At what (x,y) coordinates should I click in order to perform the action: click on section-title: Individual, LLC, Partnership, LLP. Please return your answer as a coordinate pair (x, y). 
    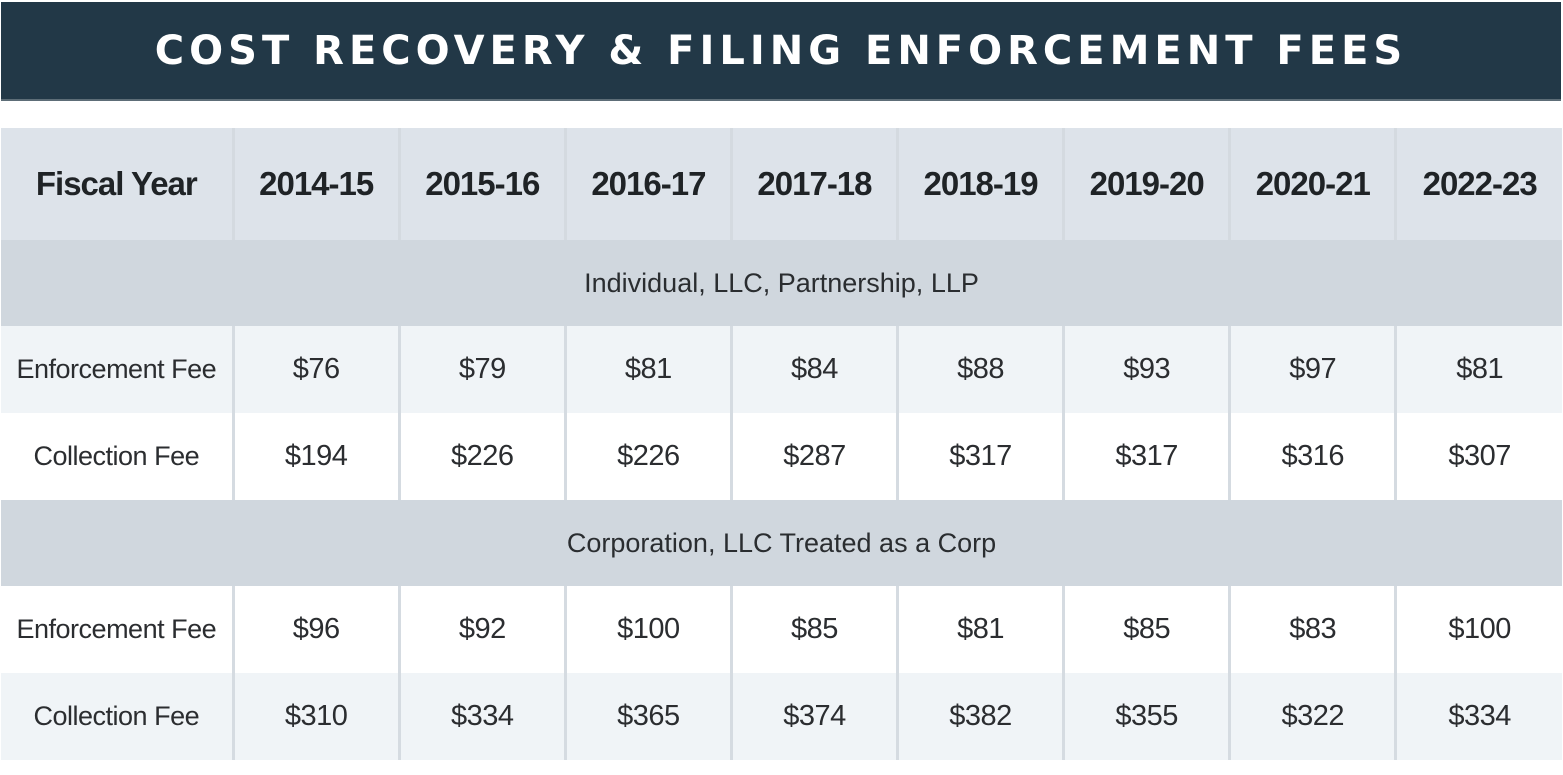
    Looking at the image, I should click on (781, 283).